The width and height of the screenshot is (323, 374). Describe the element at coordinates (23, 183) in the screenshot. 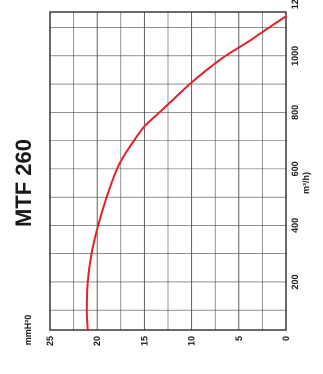

I see `chart-title: MTF 260` at that location.